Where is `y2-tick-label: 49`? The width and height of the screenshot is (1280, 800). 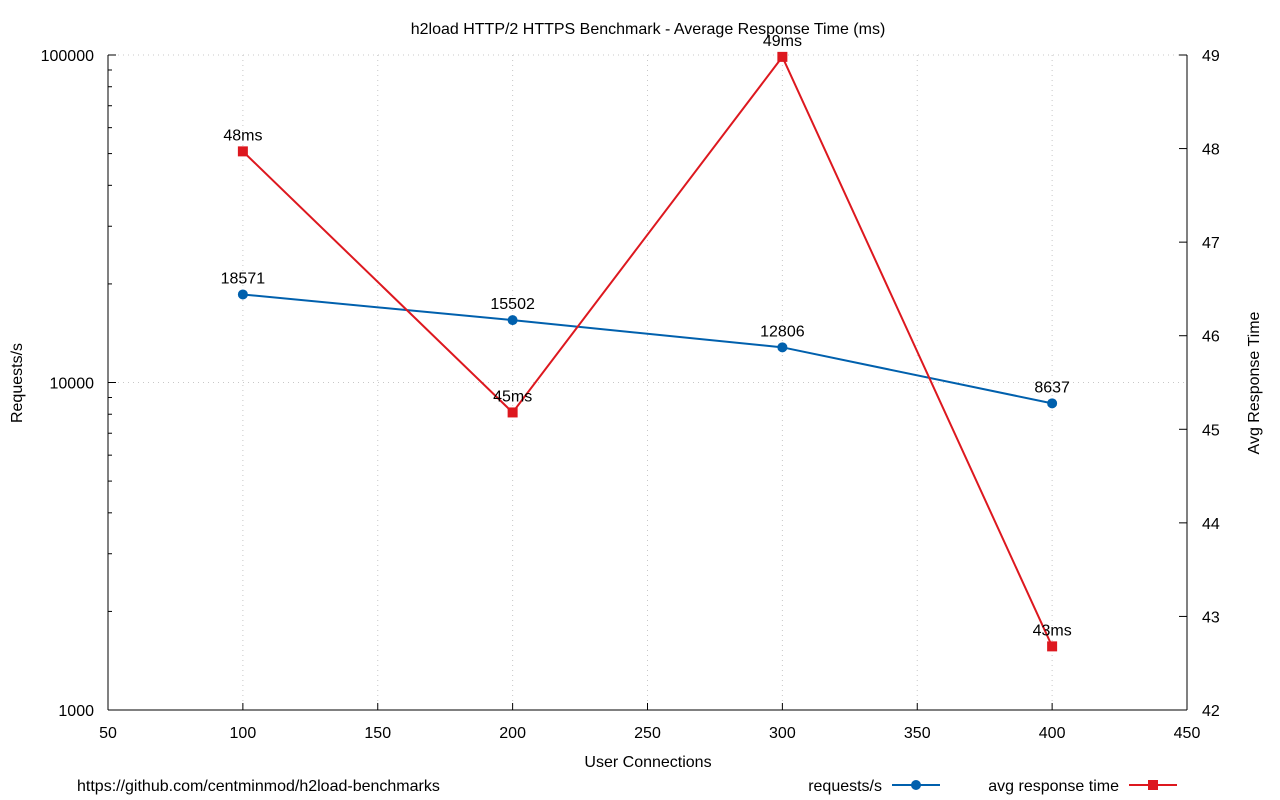
y2-tick-label: 49 is located at coordinates (1211, 56).